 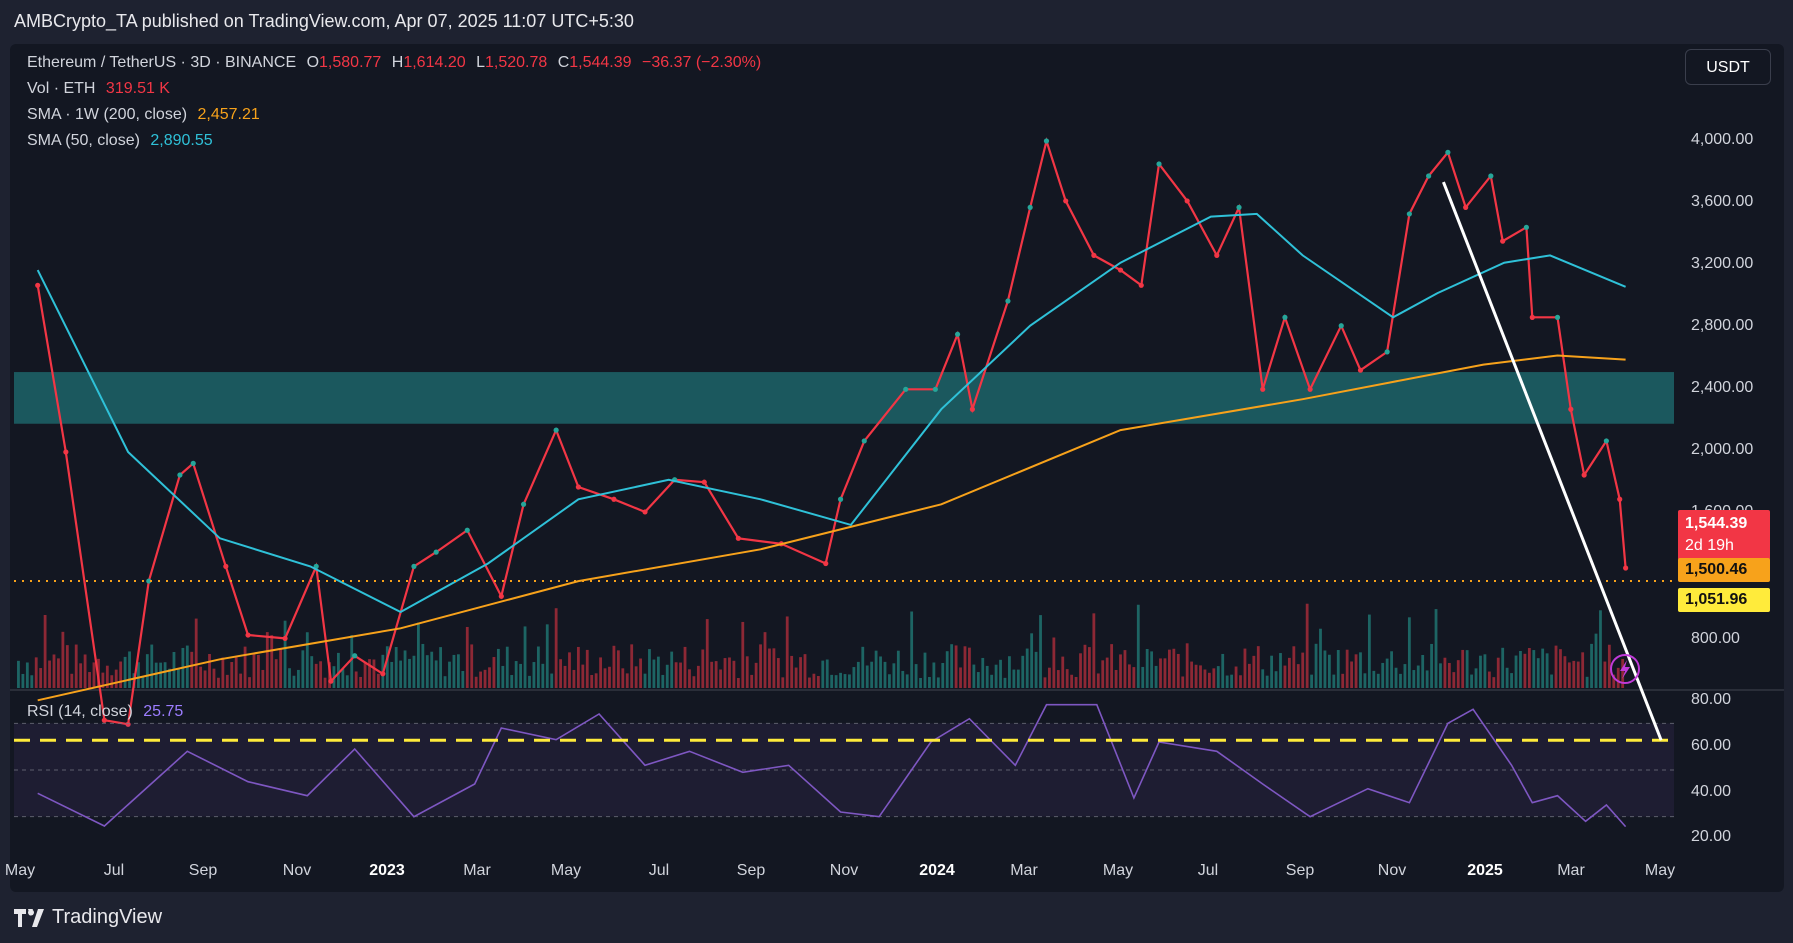 I want to click on legend-sma200-label: SMA · 1W (200, close), so click(x=107, y=114).